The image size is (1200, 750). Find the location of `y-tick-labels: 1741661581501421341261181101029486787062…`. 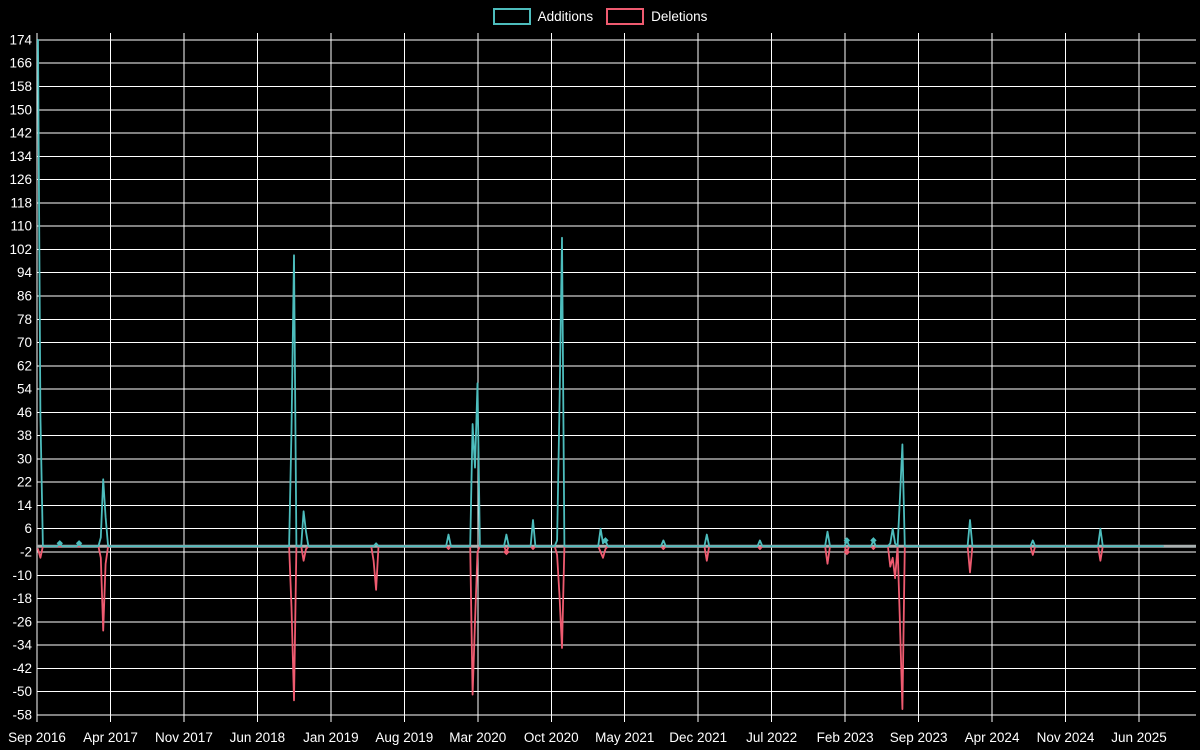

y-tick-labels: 1741661581501421341261181101029486787062… is located at coordinates (20, 377).